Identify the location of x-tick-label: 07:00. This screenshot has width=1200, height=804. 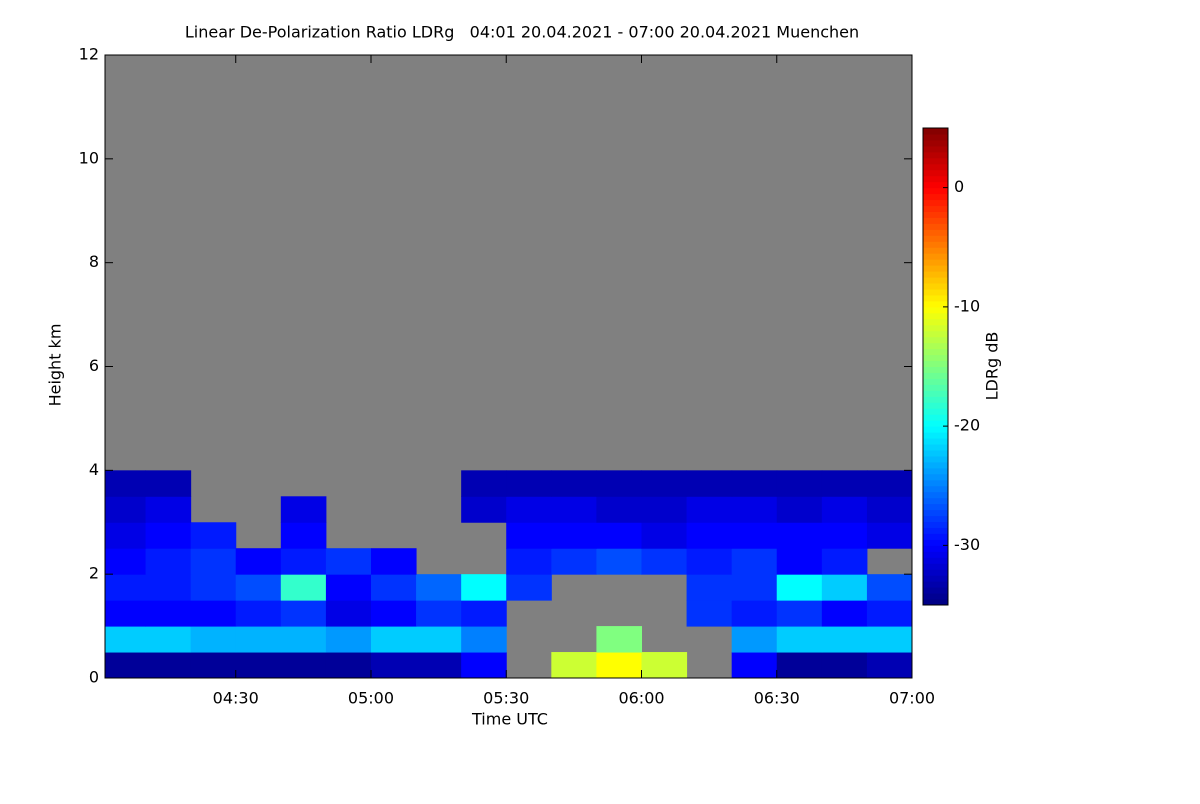
(912, 698).